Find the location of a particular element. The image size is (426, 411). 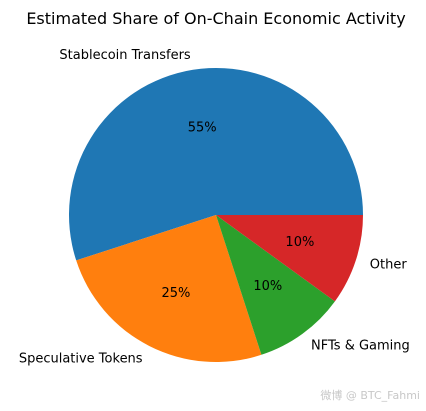

pie-slice-nfts-gaming is located at coordinates (275, 285).